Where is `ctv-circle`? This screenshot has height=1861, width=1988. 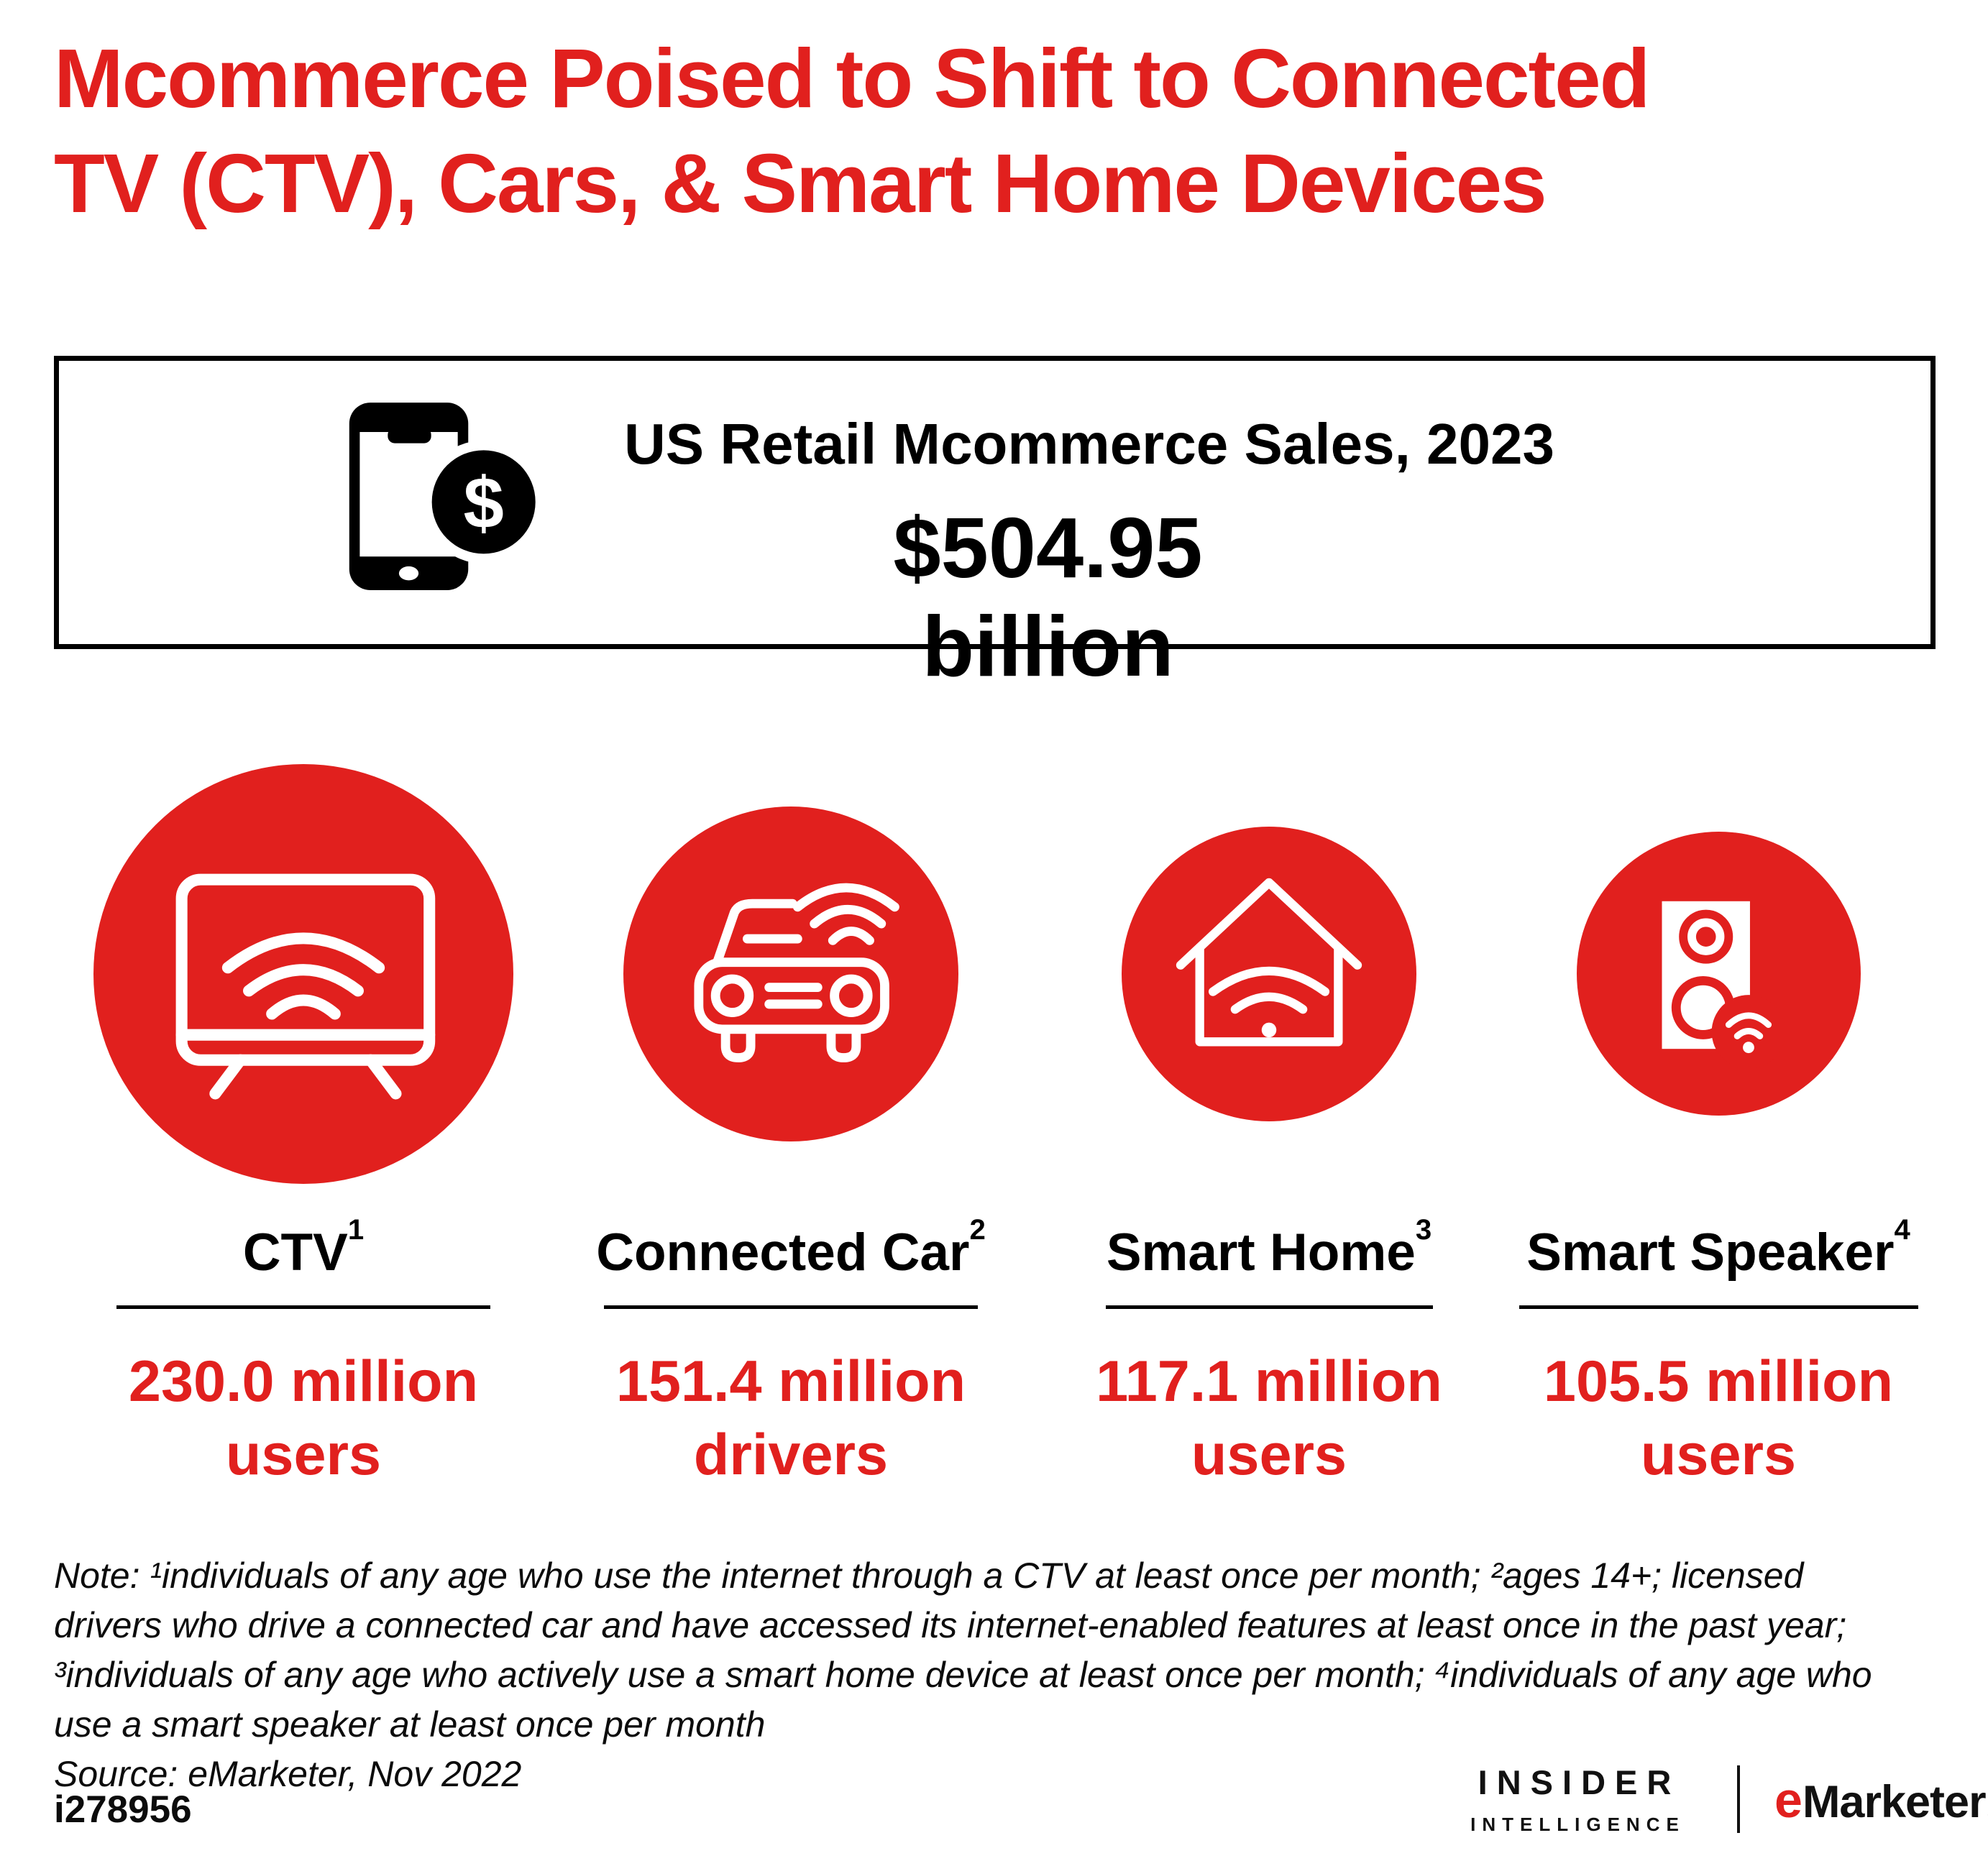 ctv-circle is located at coordinates (303, 974).